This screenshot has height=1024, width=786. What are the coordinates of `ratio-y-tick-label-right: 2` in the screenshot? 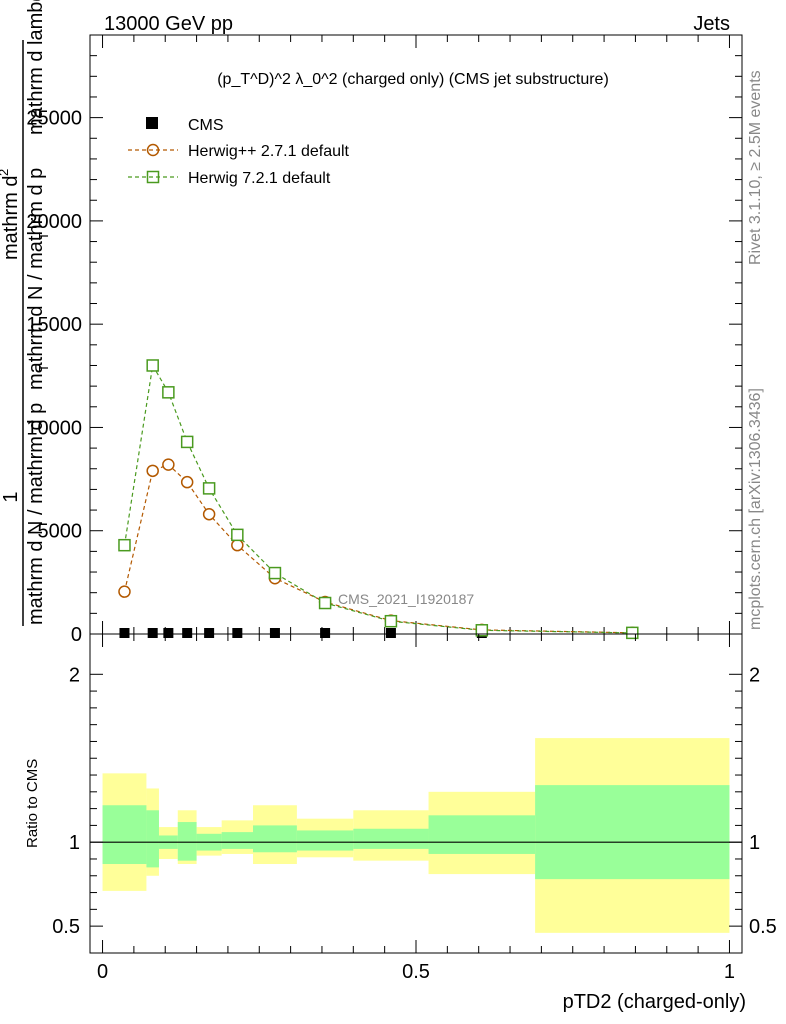 It's located at (754, 675).